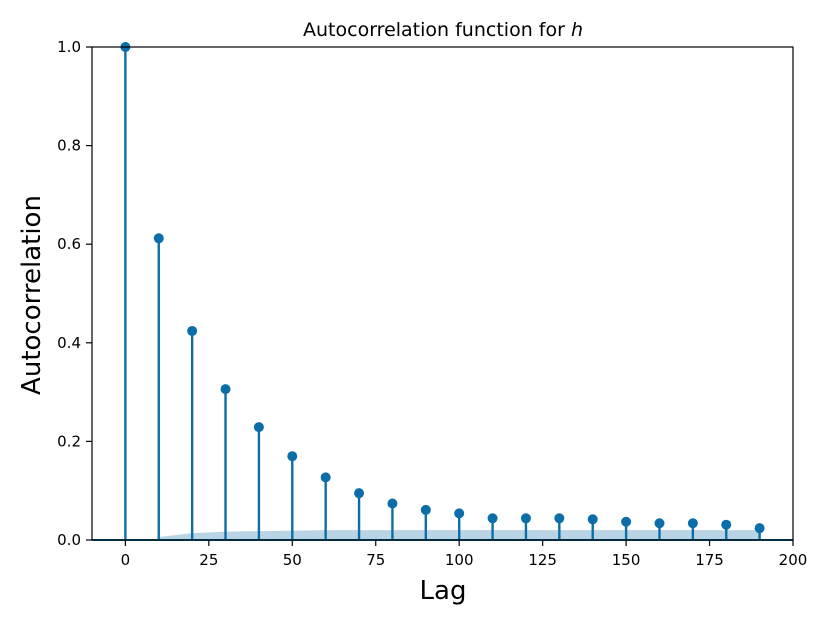 The image size is (830, 623). What do you see at coordinates (32, 295) in the screenshot?
I see `y-axis-label: Autocorrelation` at bounding box center [32, 295].